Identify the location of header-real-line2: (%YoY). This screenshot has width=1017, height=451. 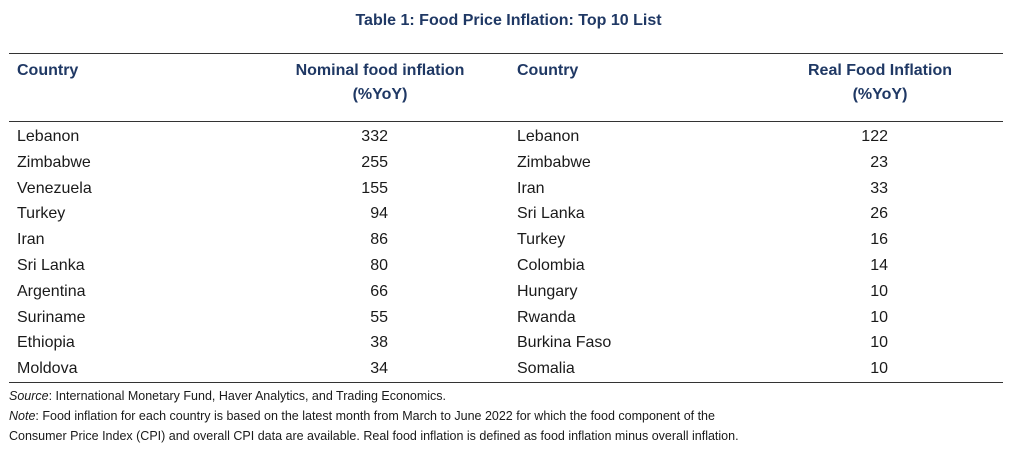
(880, 94).